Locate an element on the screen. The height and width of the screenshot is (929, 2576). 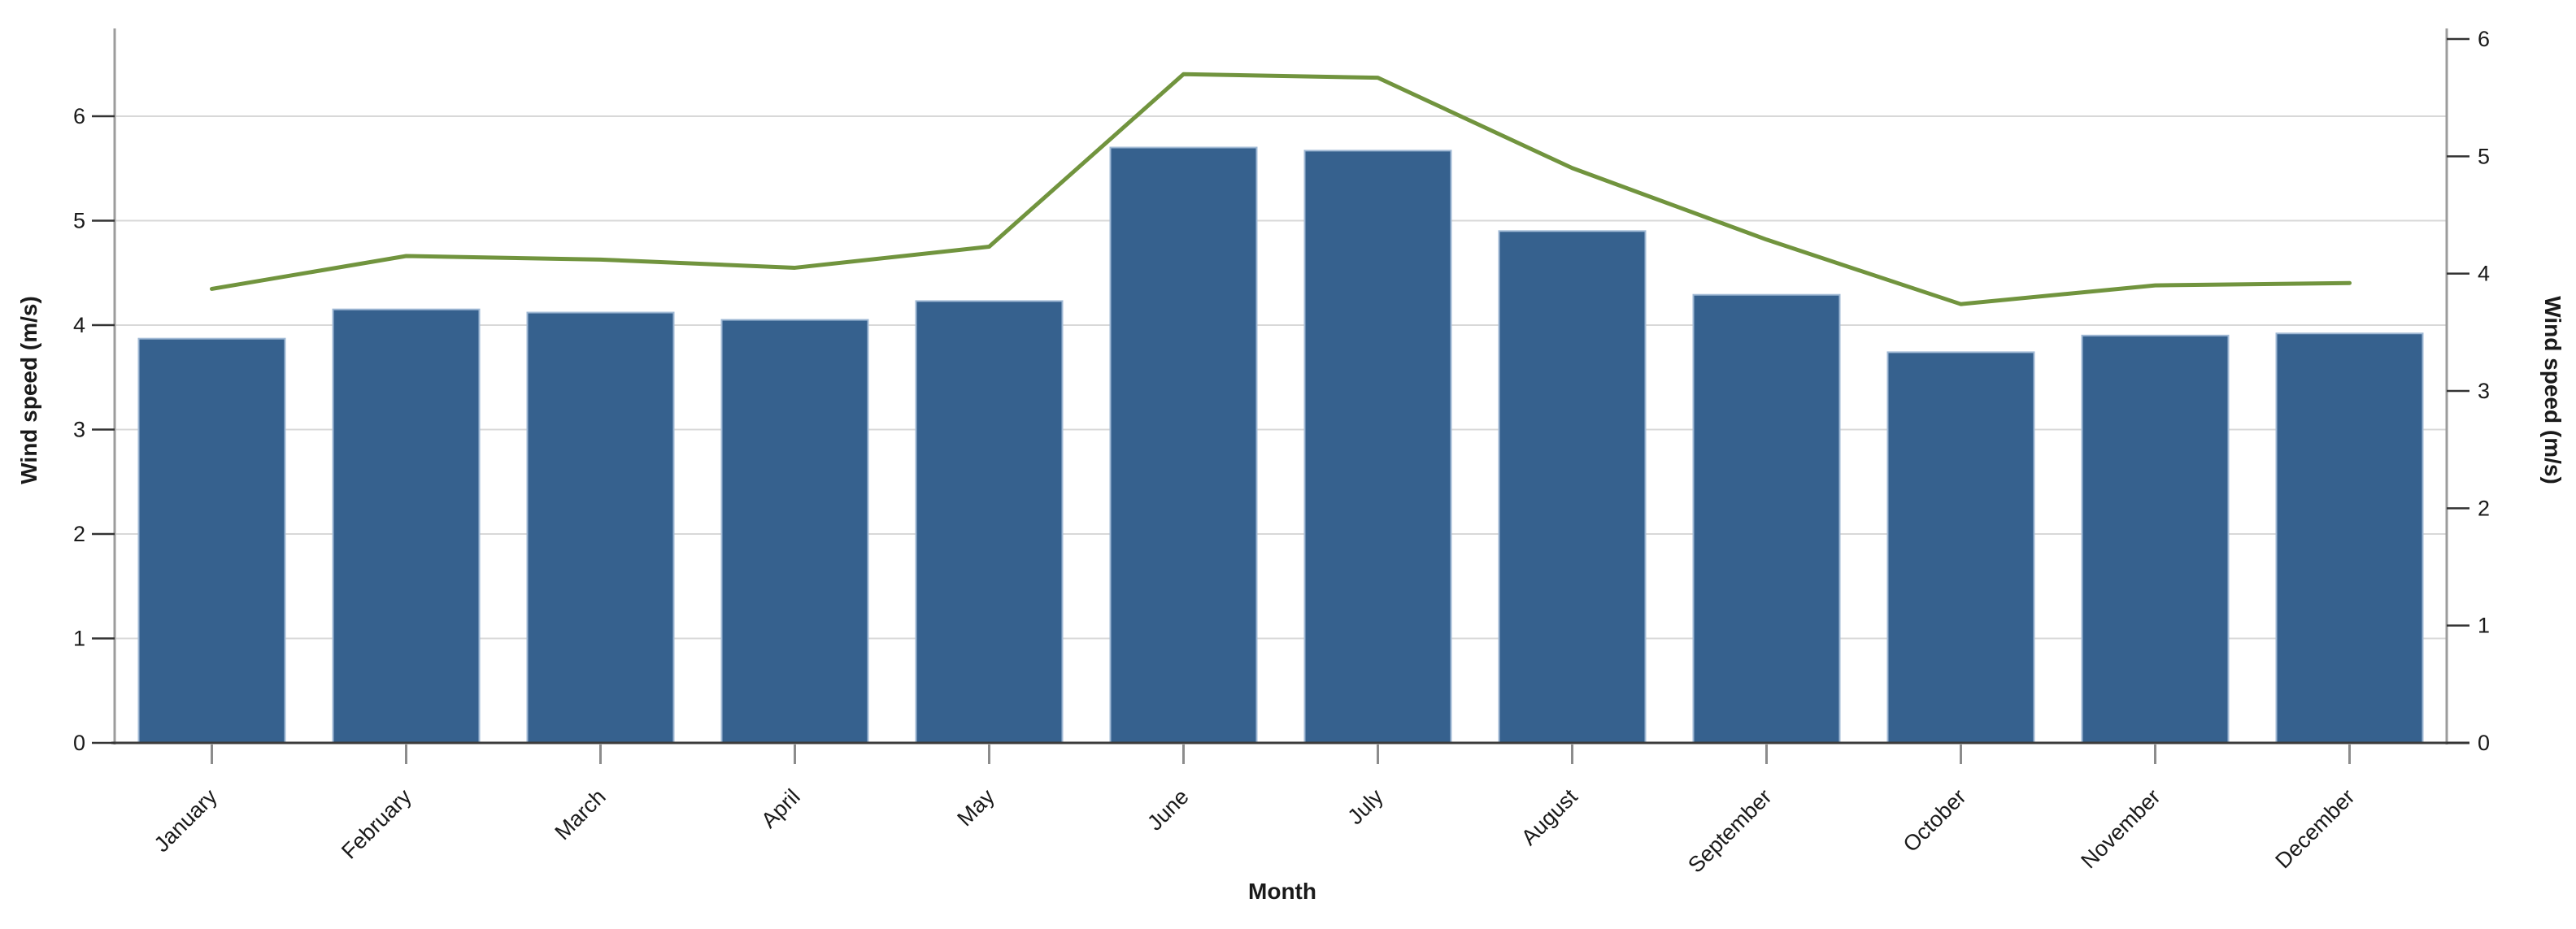
x-tick-label-january: January is located at coordinates (186, 820).